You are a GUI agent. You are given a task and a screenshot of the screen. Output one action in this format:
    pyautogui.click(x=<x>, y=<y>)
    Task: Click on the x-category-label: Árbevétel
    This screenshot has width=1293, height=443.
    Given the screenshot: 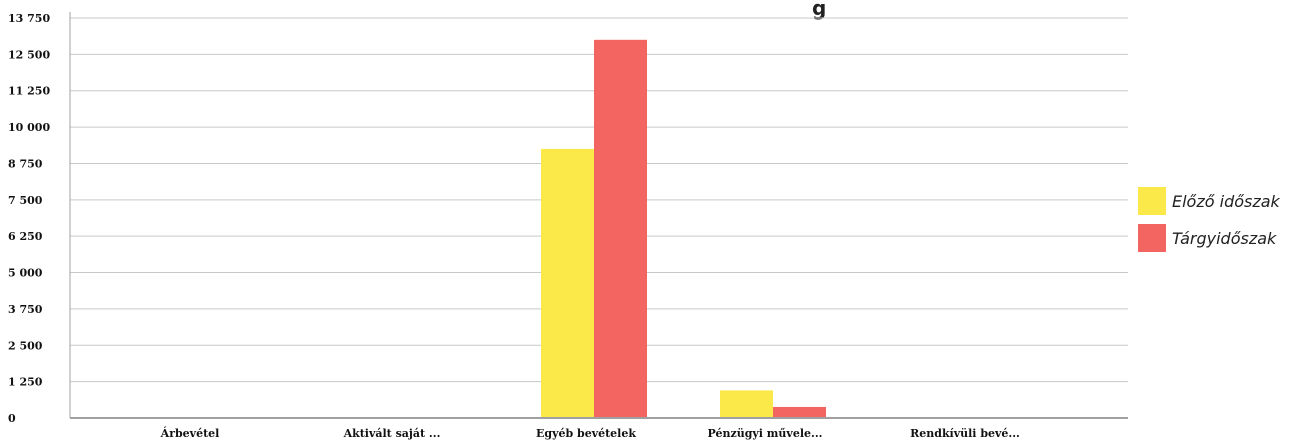 What is the action you would take?
    pyautogui.click(x=190, y=433)
    